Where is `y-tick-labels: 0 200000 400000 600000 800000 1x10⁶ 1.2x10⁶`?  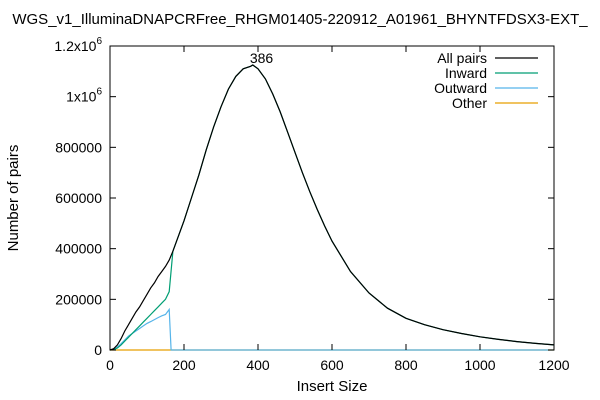 y-tick-labels: 0 200000 400000 600000 800000 1x10⁶ 1.2x10⁶ is located at coordinates (78, 197).